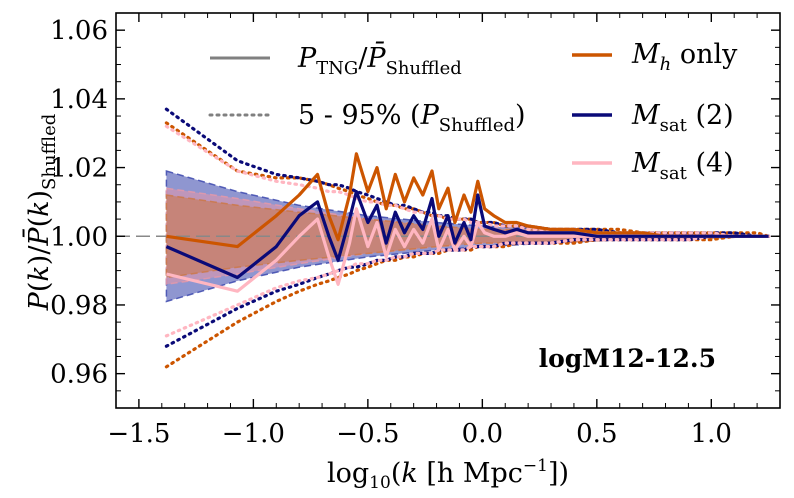 This screenshot has width=794, height=498. Describe the element at coordinates (627, 358) in the screenshot. I see `annotation-label: logM12-12.5` at that location.